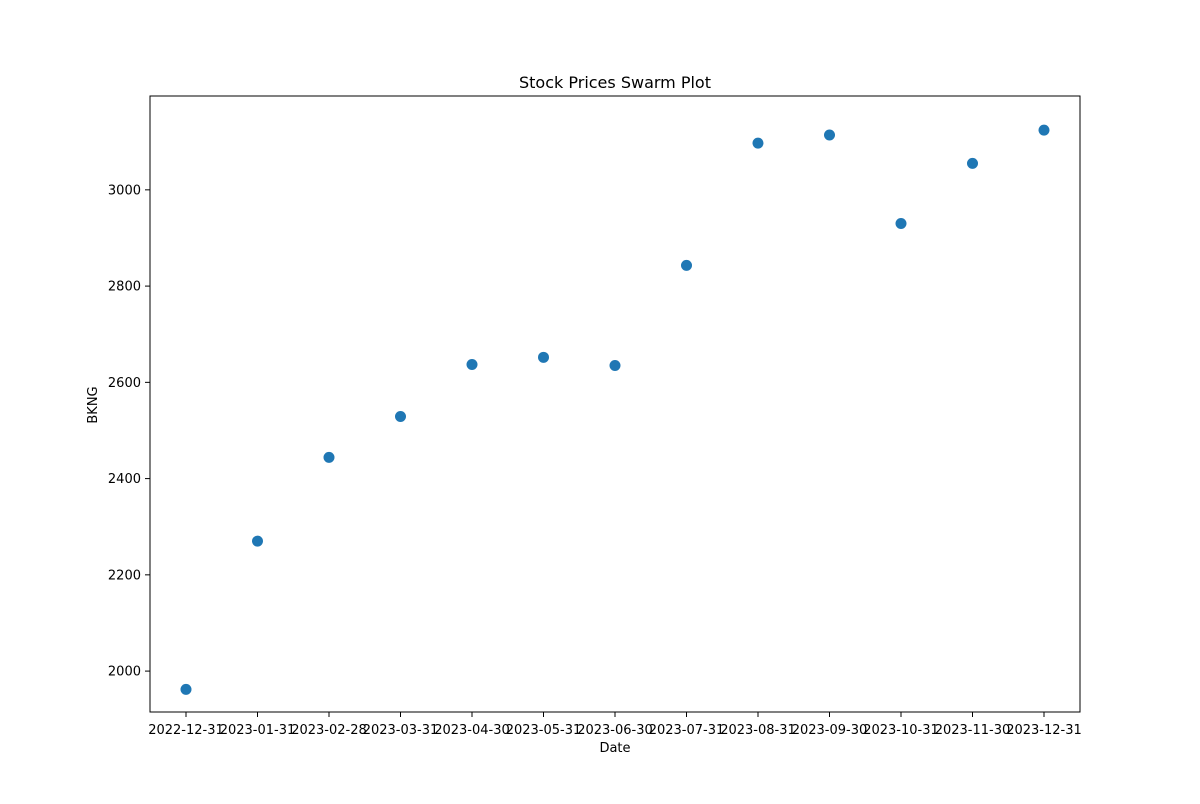  Describe the element at coordinates (329, 730) in the screenshot. I see `x-tick-label: 2023-02-28` at that location.